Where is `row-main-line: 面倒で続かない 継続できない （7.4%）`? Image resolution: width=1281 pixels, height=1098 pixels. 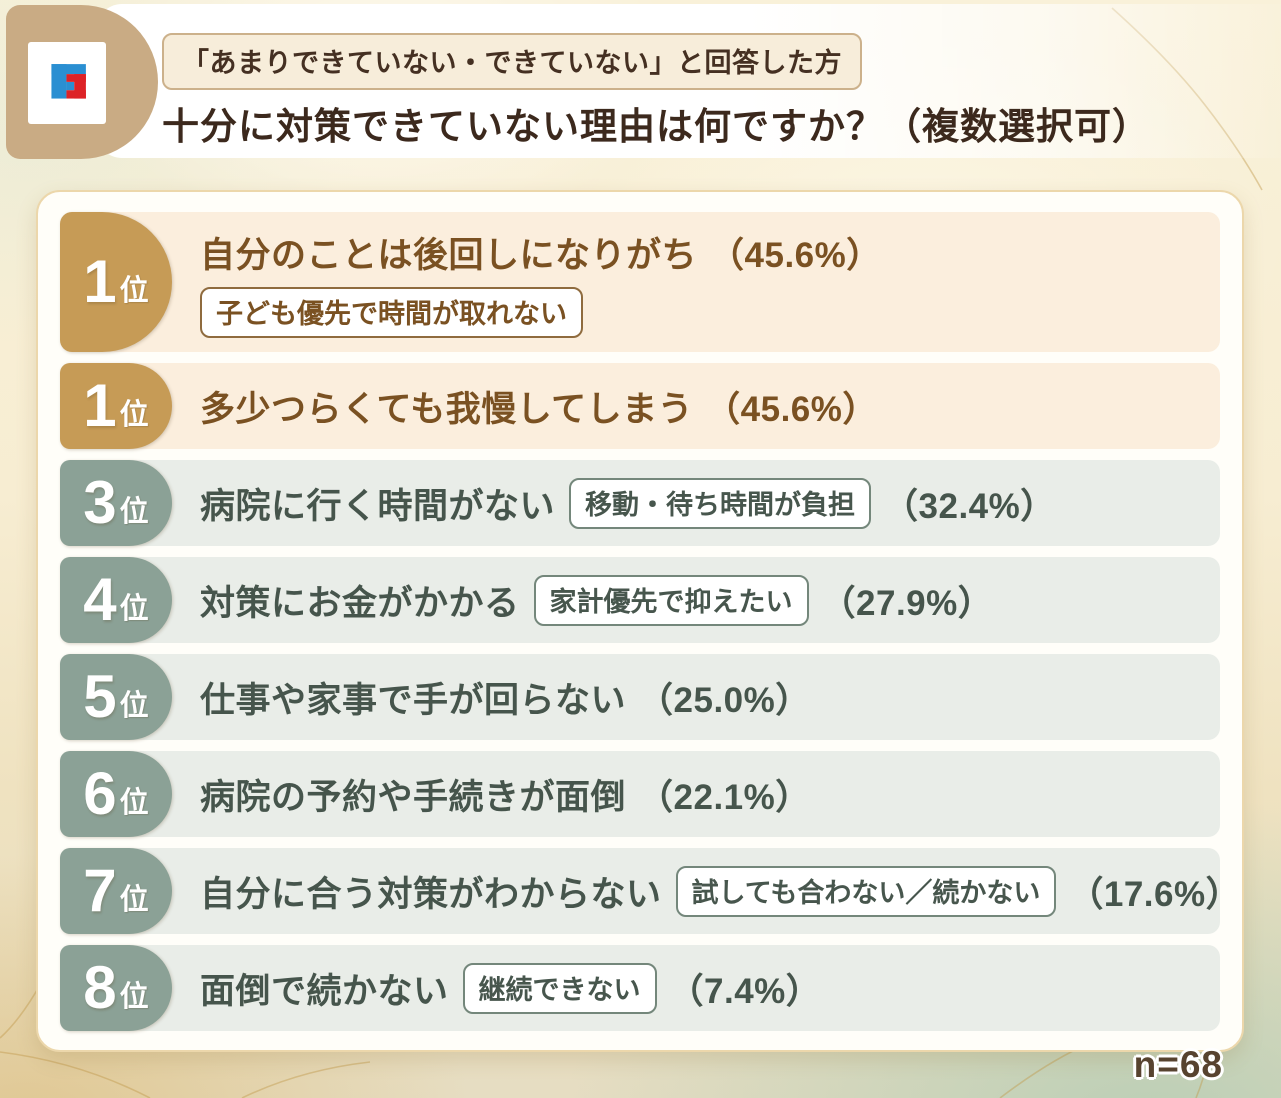 row-main-line: 面倒で続かない 継続できない （7.4%） is located at coordinates (701, 988).